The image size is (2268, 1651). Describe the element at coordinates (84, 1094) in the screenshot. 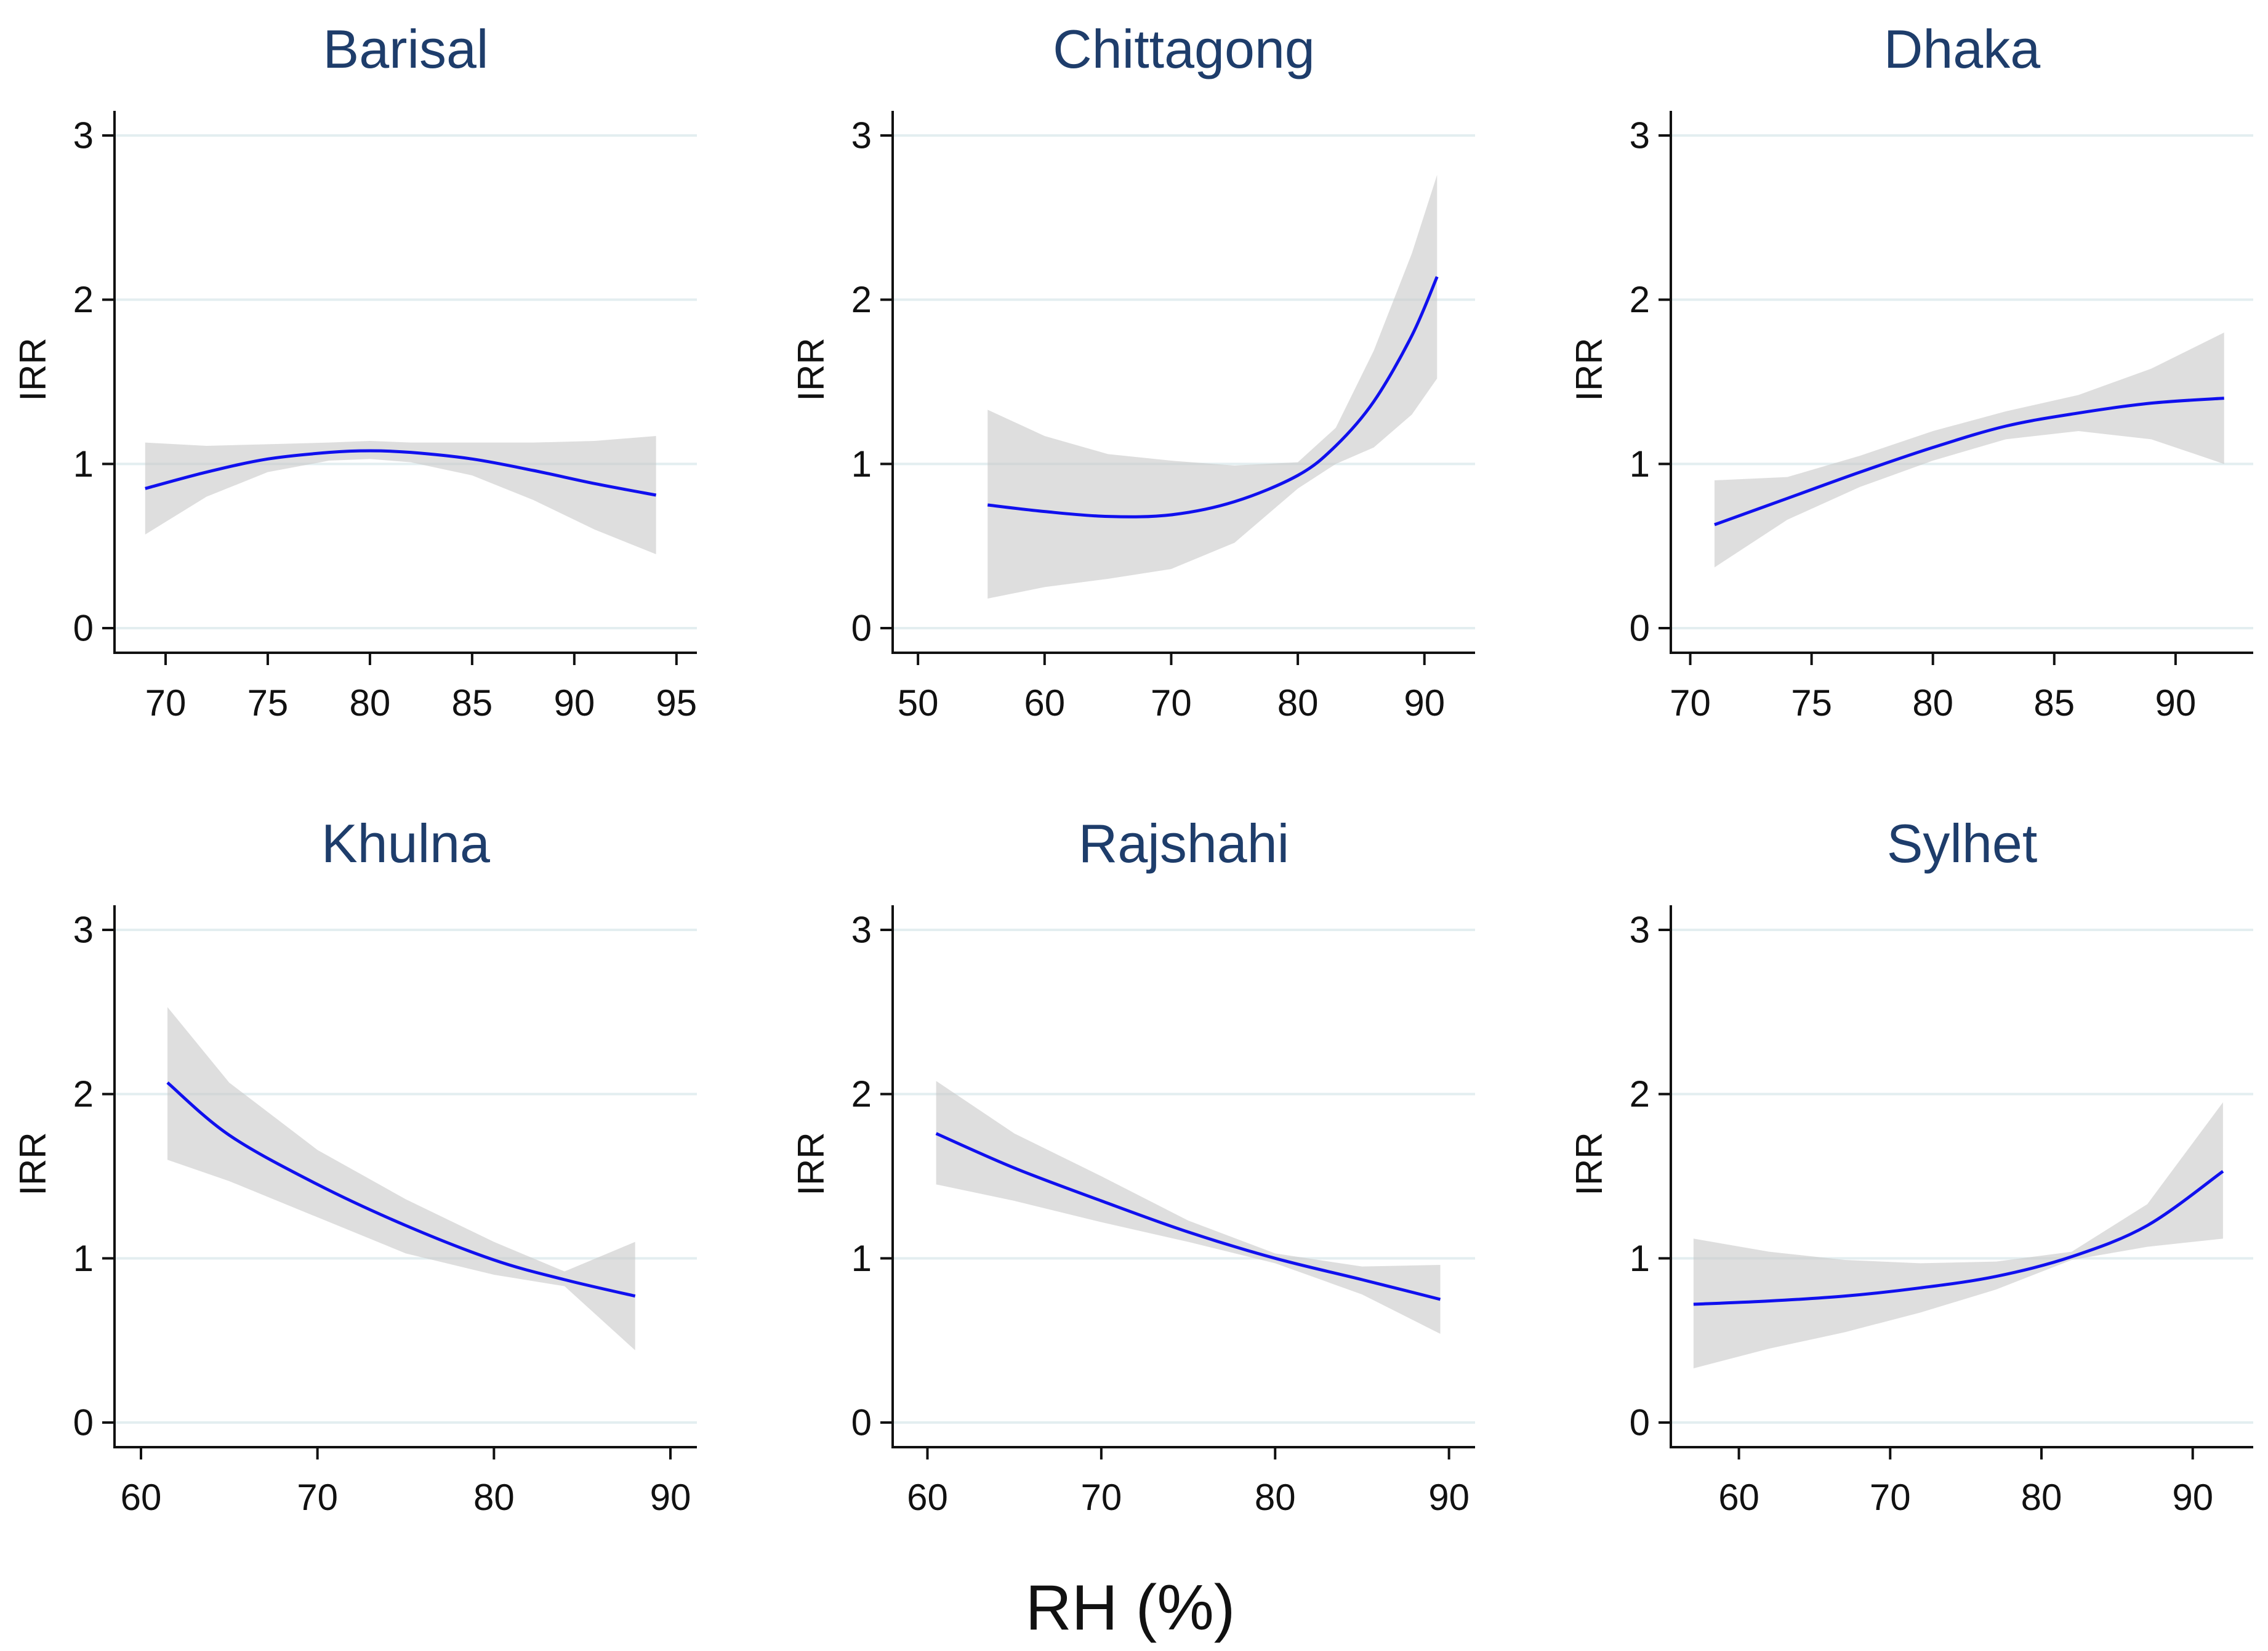

I see `y-tick-label-khulna-2: 2` at that location.